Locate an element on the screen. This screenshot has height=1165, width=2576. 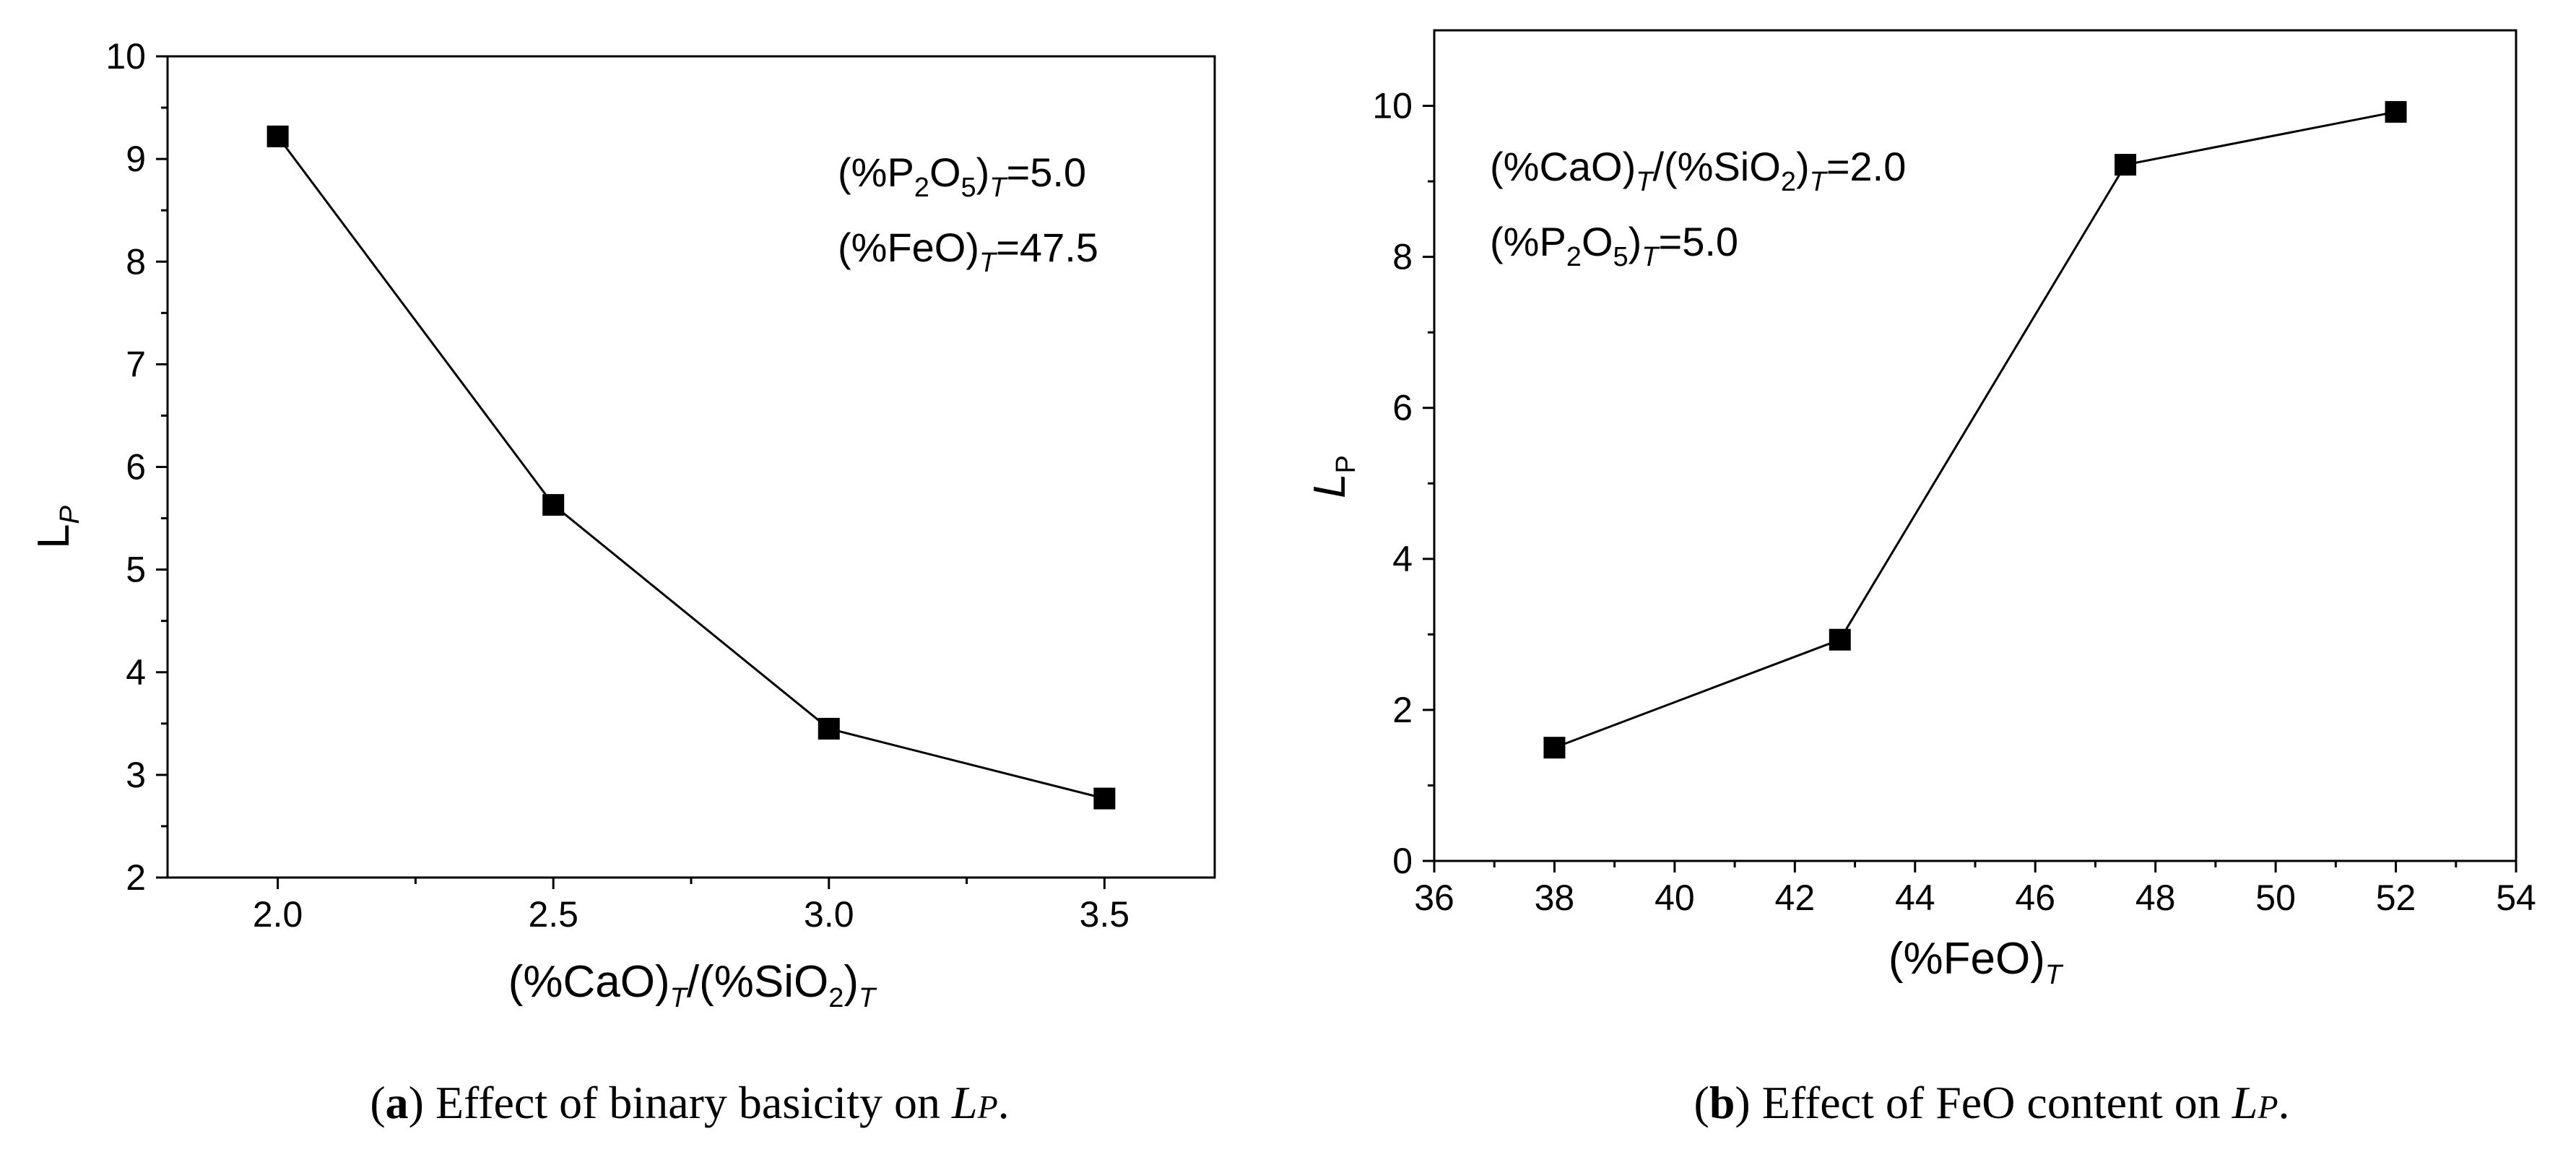
chart-b-caption: (b) Effect of FeO content on LP. is located at coordinates (1992, 1102).